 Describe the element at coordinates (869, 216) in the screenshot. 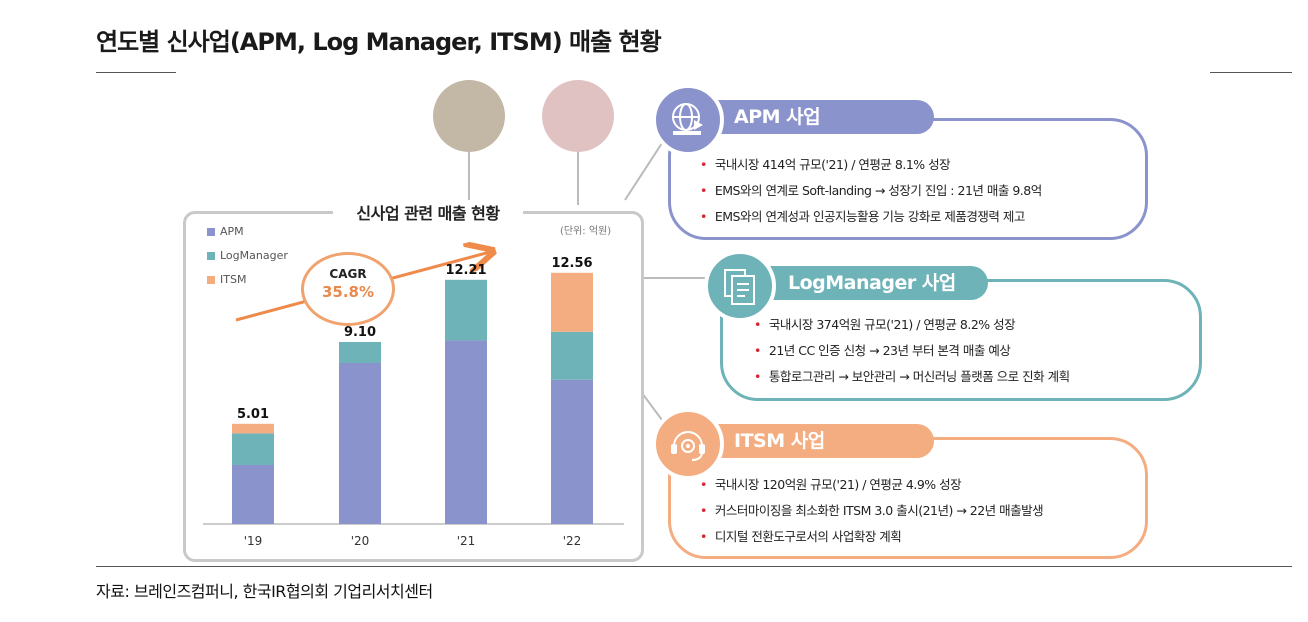

I see `apm-bullet-text: EMS와의 연계성과 인공지능활용 기능 강화로 제품경쟁력 제고` at that location.